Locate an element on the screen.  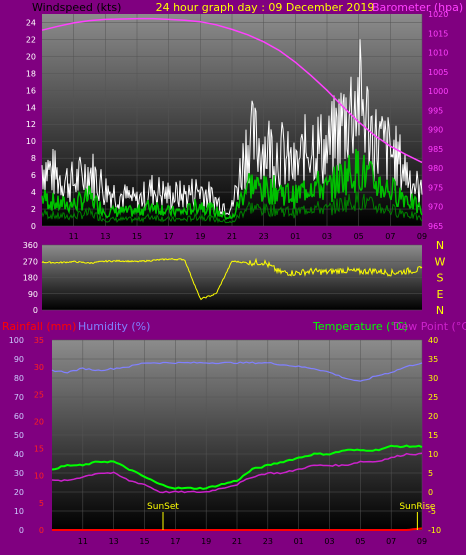
wind-xtick-label: 01 is located at coordinates (295, 236).